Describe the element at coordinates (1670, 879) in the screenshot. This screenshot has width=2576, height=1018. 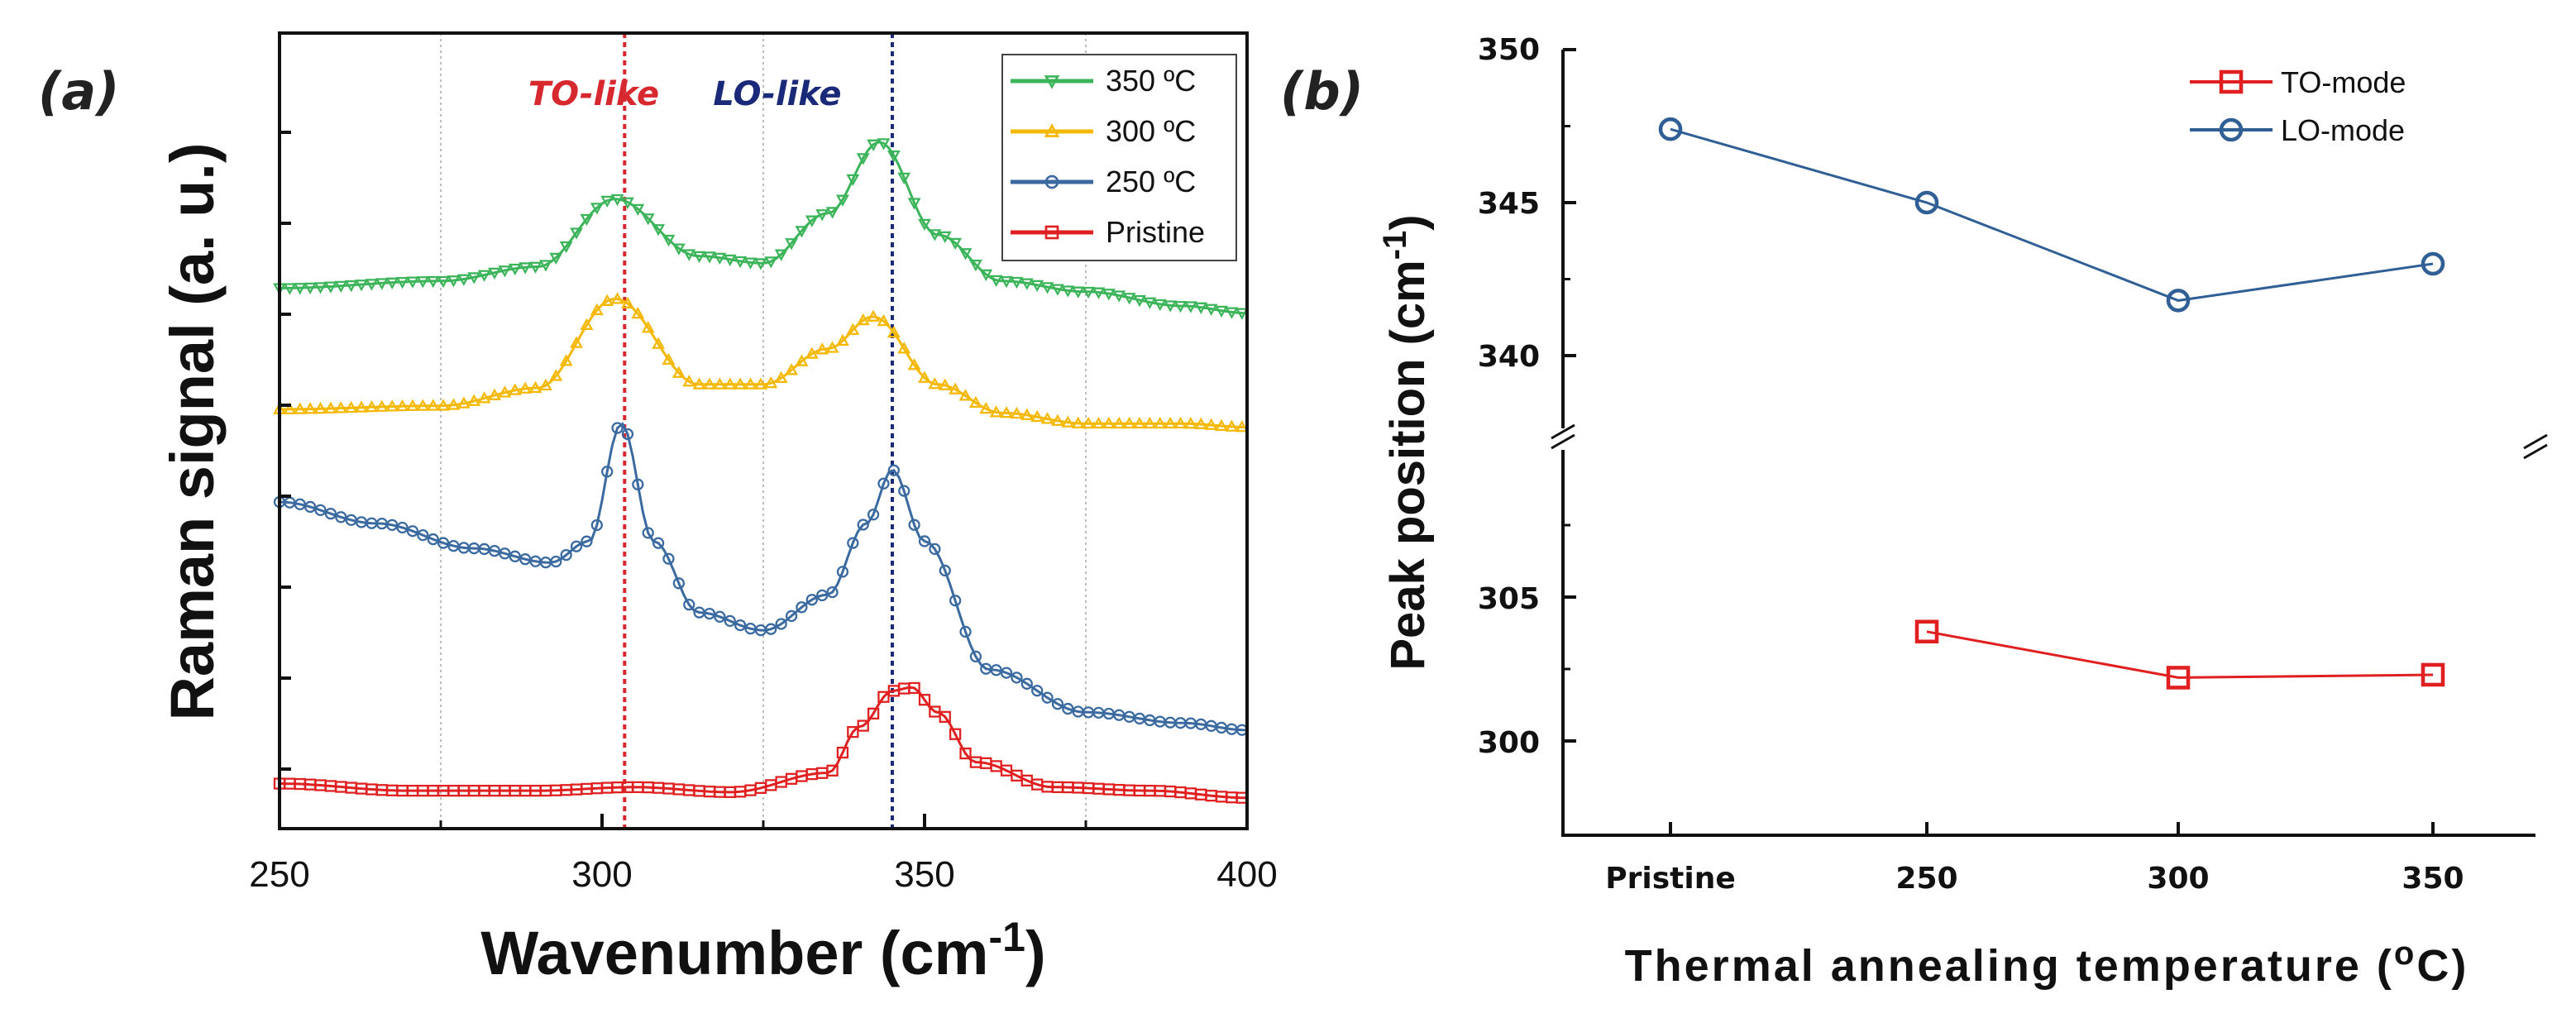
I see `x-category-label: Pristine` at that location.